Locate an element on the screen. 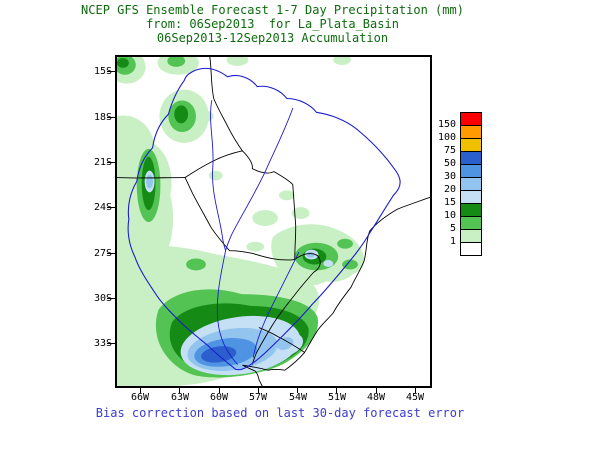 The image size is (600, 450). legend-label: 10 is located at coordinates (449, 215).